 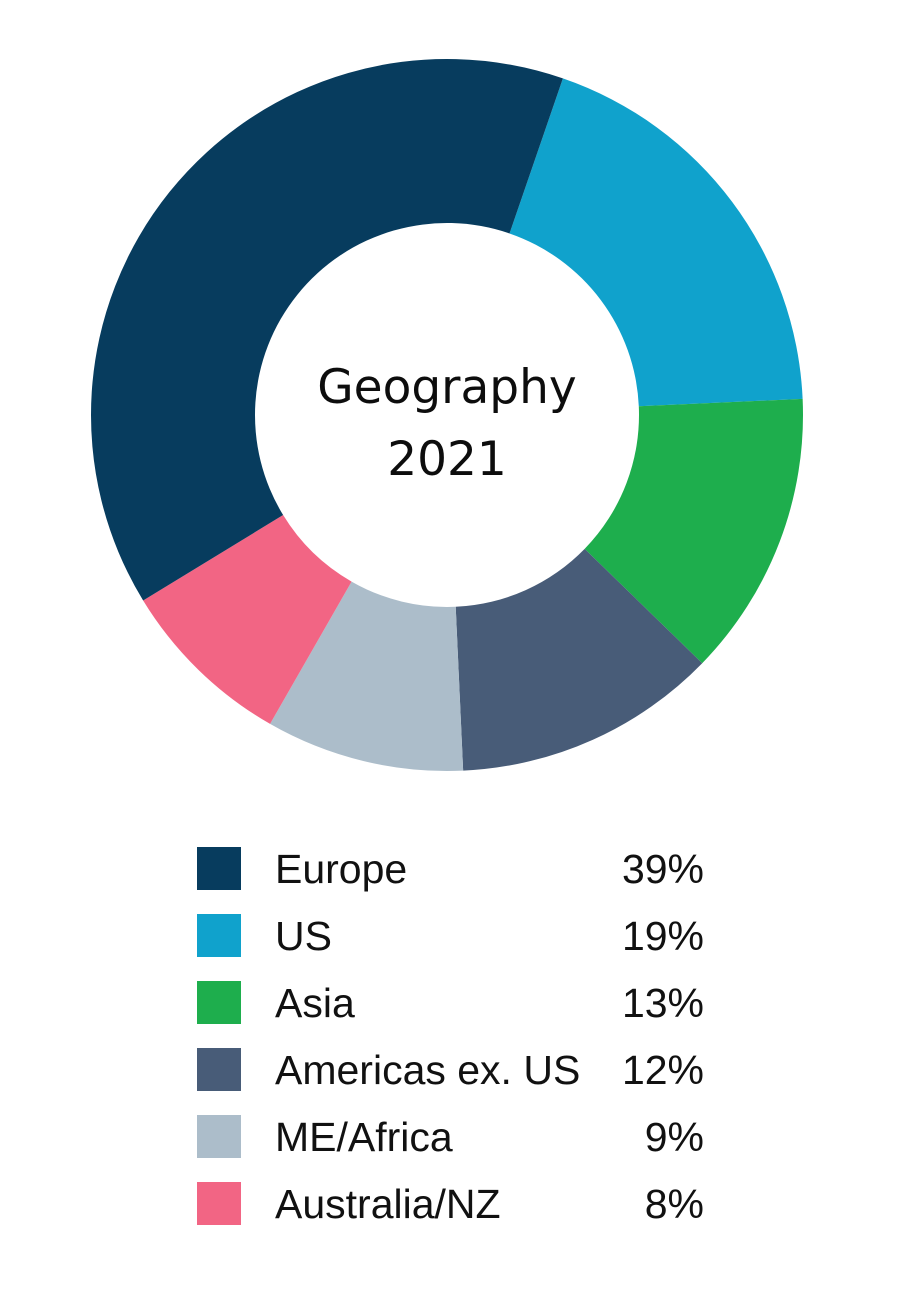 What do you see at coordinates (219, 1136) in the screenshot?
I see `legend-swatch-me-africa` at bounding box center [219, 1136].